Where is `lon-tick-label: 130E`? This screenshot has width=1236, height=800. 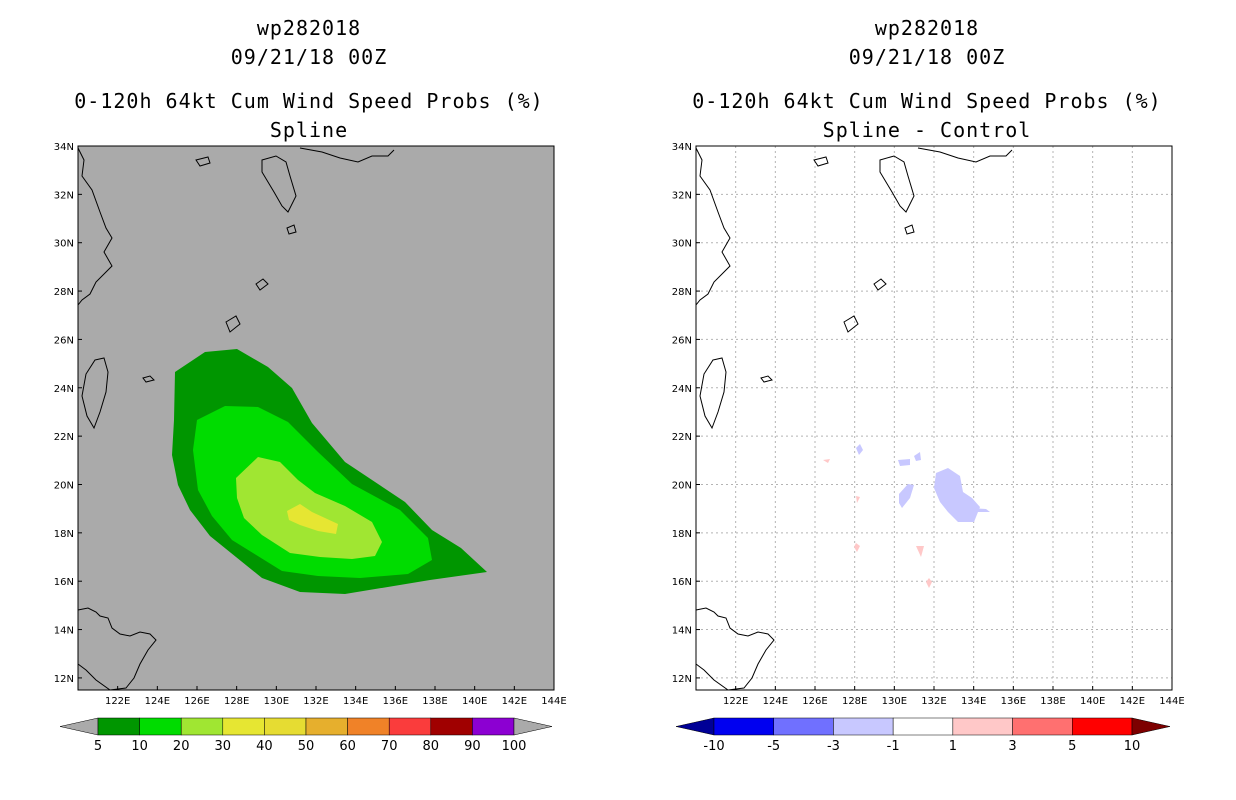
lon-tick-label: 130E is located at coordinates (894, 701).